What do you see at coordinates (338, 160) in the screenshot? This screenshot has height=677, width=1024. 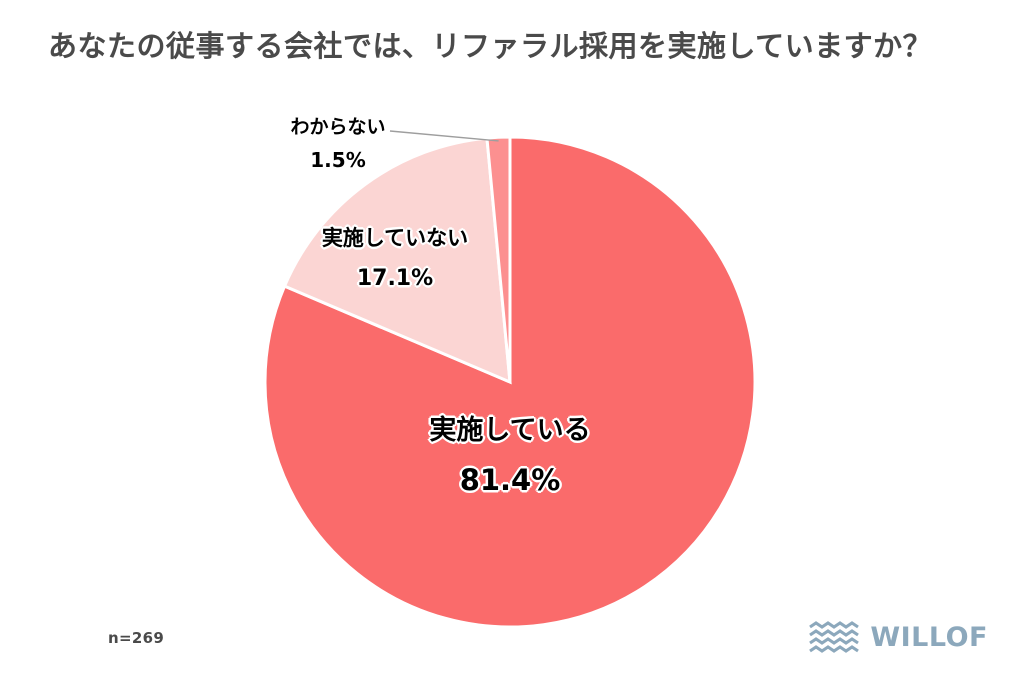 I see `pie-label-value: 1.5%` at bounding box center [338, 160].